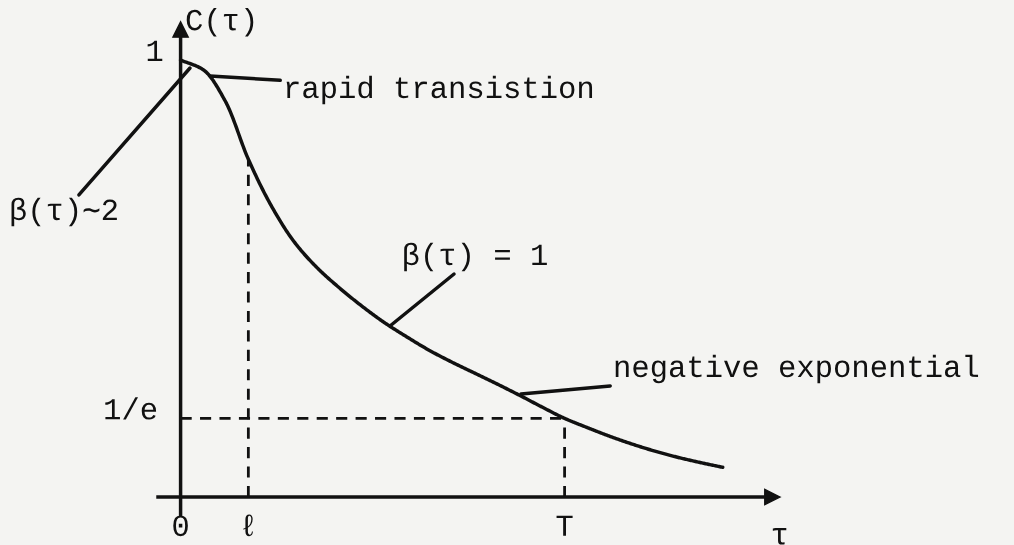 The height and width of the screenshot is (545, 1014). I want to click on ref-line-label: 1/e, so click(131, 408).